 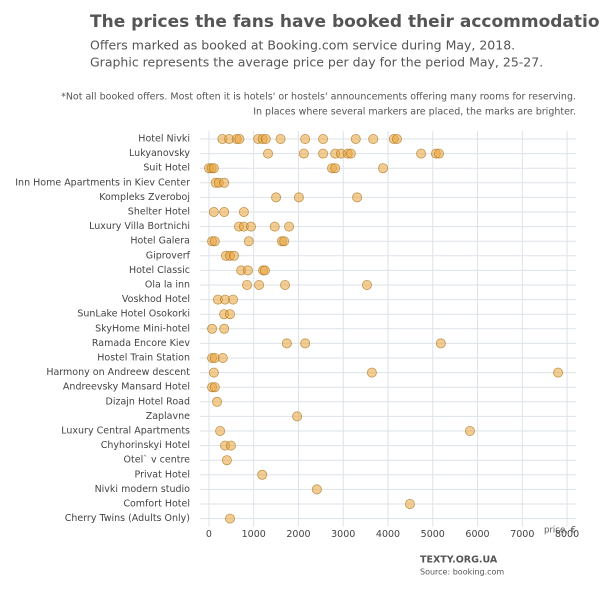 I want to click on y-tick-label: Chyhorinskyi Hotel, so click(x=145, y=445).